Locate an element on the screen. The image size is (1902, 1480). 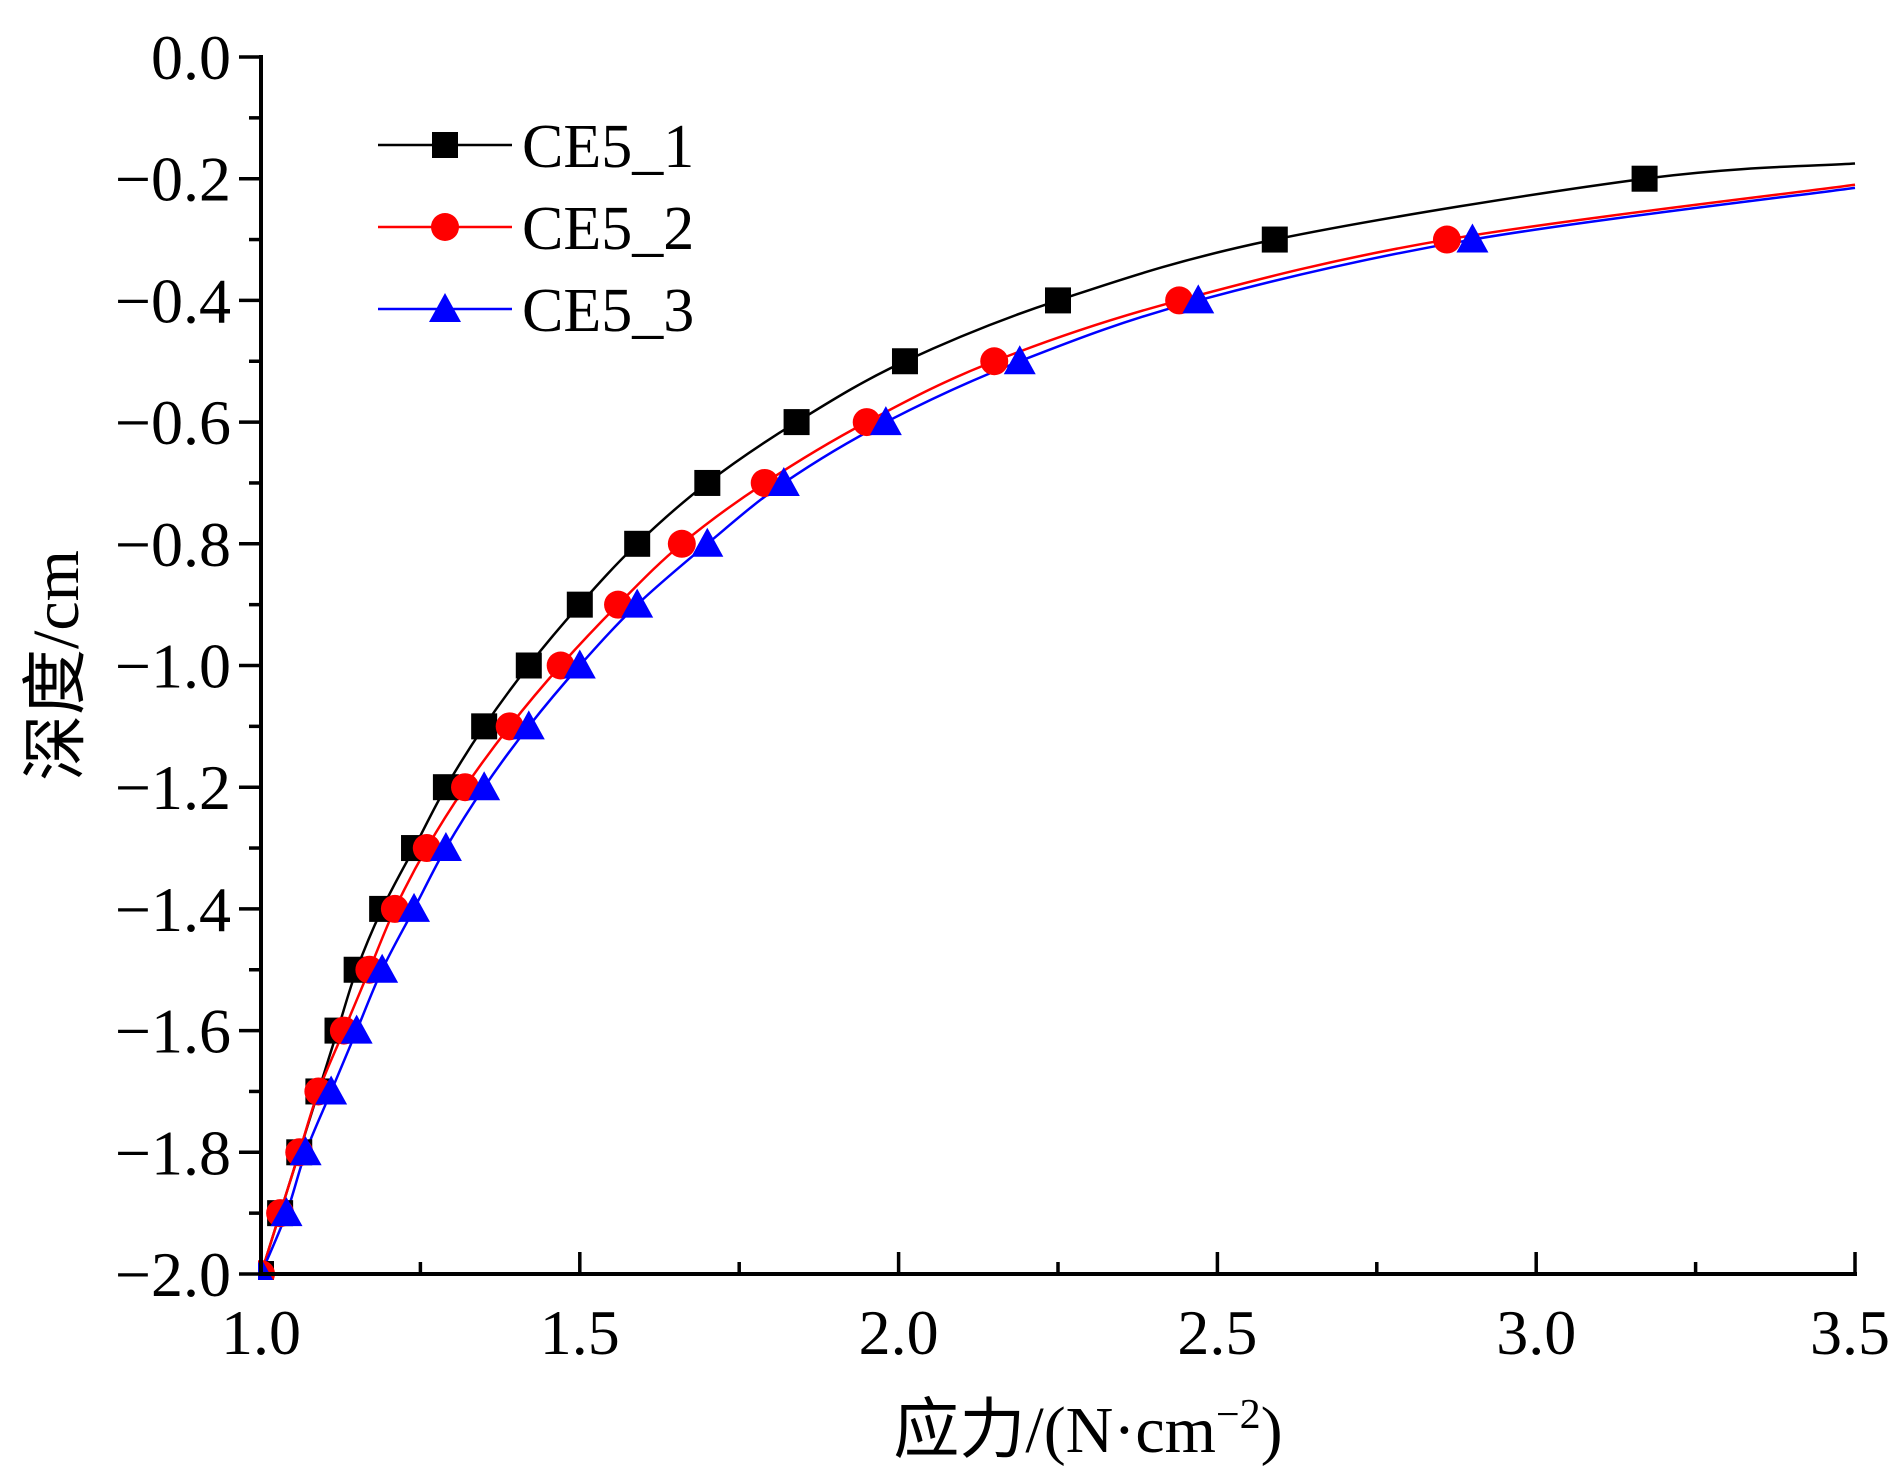
y-tick-label: −1.0 is located at coordinates (173, 666).